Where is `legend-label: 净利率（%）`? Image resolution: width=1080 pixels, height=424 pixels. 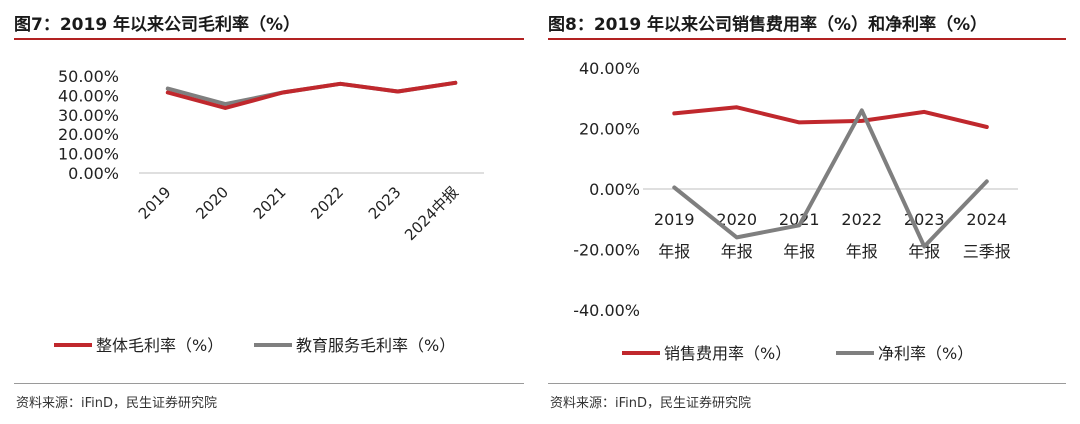
legend-label: 净利率（%） is located at coordinates (925, 353).